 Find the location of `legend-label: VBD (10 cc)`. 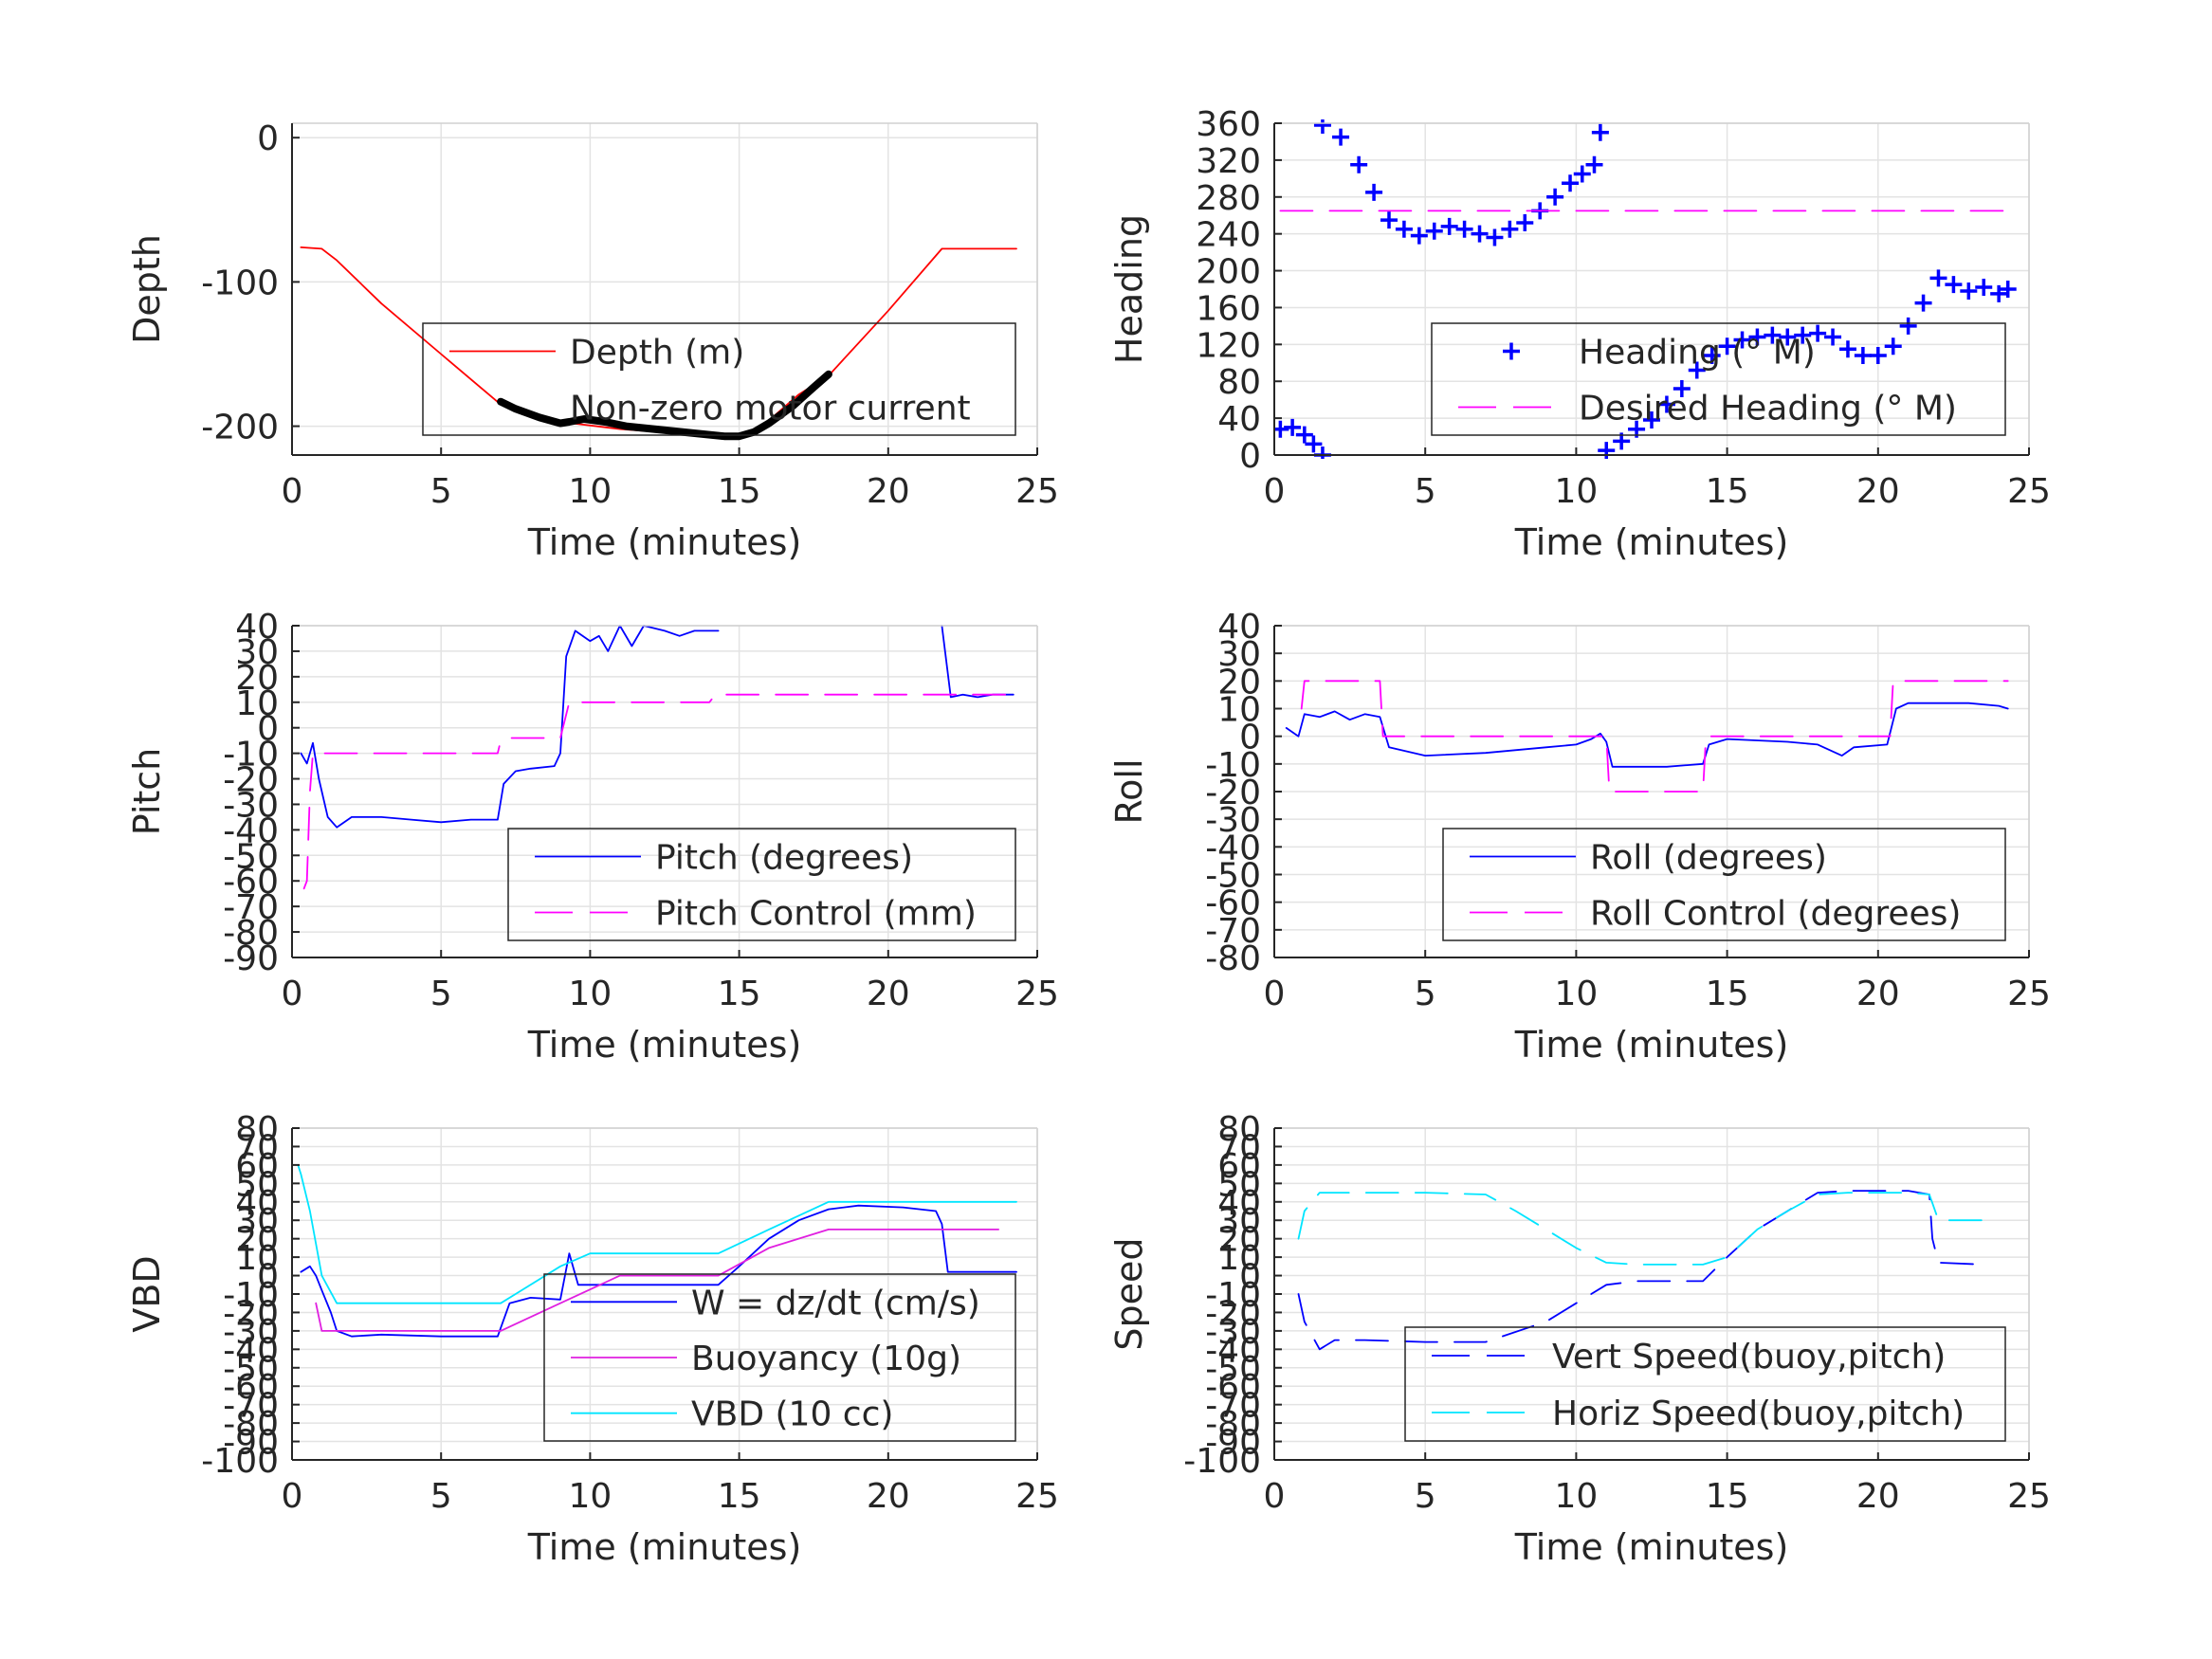

legend-label: VBD (10 cc) is located at coordinates (792, 1414).